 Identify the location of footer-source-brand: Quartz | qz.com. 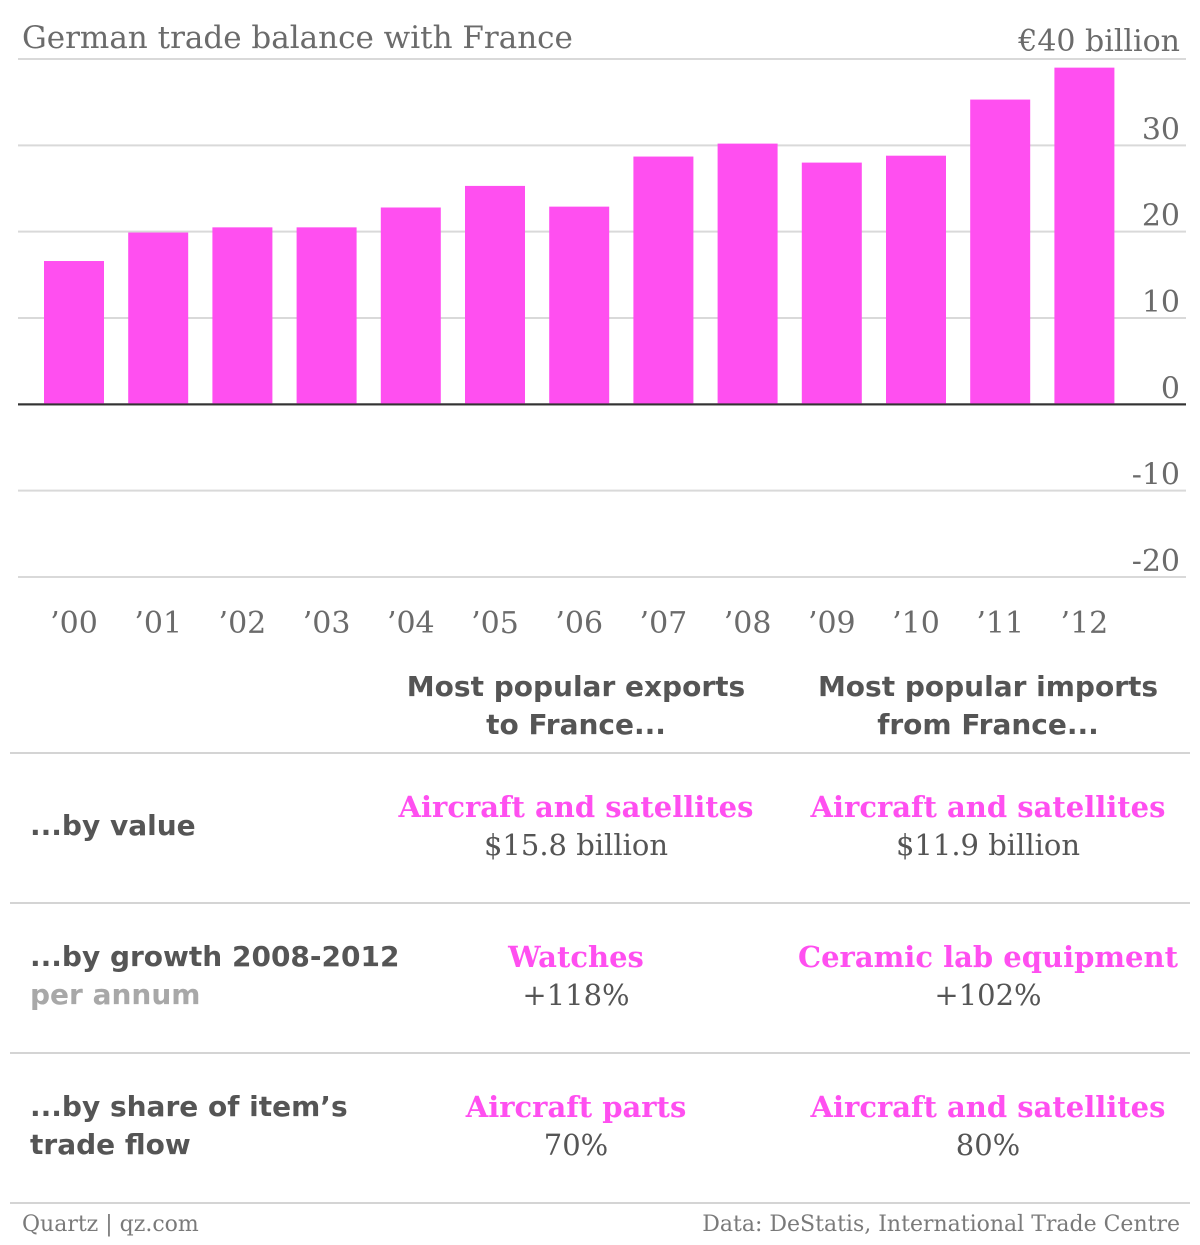
(110, 1224).